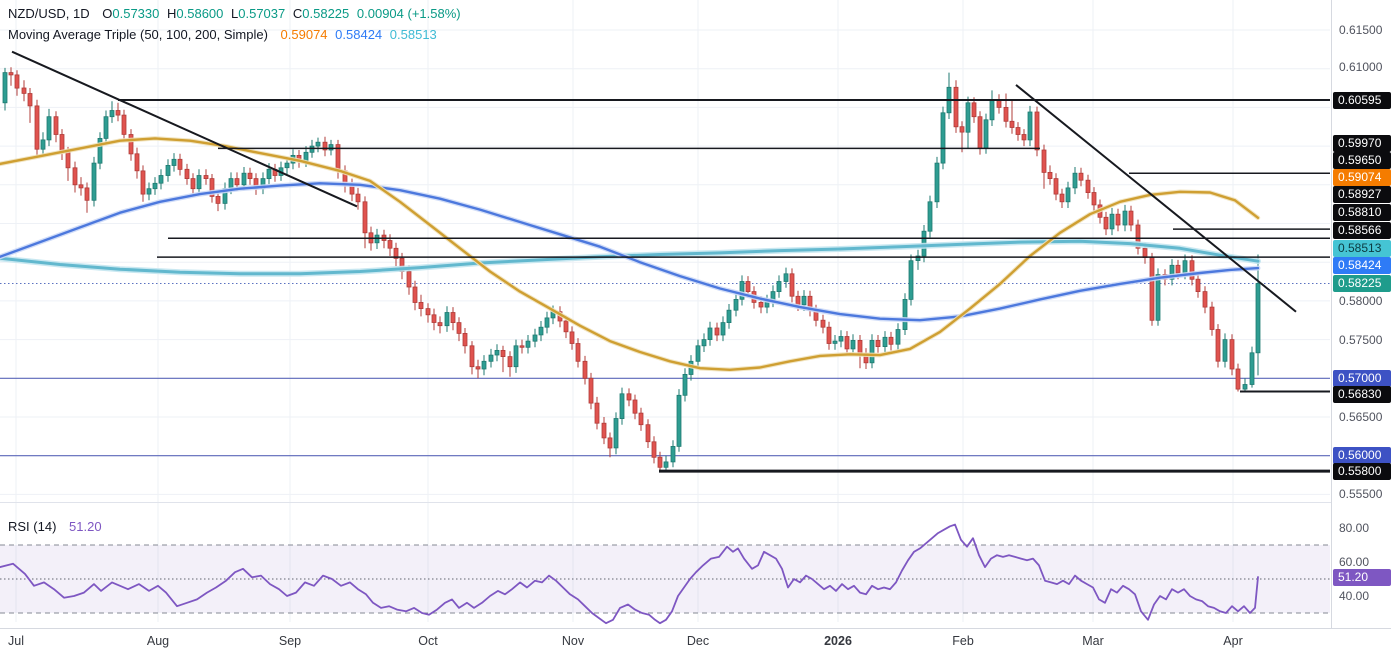  I want to click on price-level-badge: 0.56000, so click(1362, 455).